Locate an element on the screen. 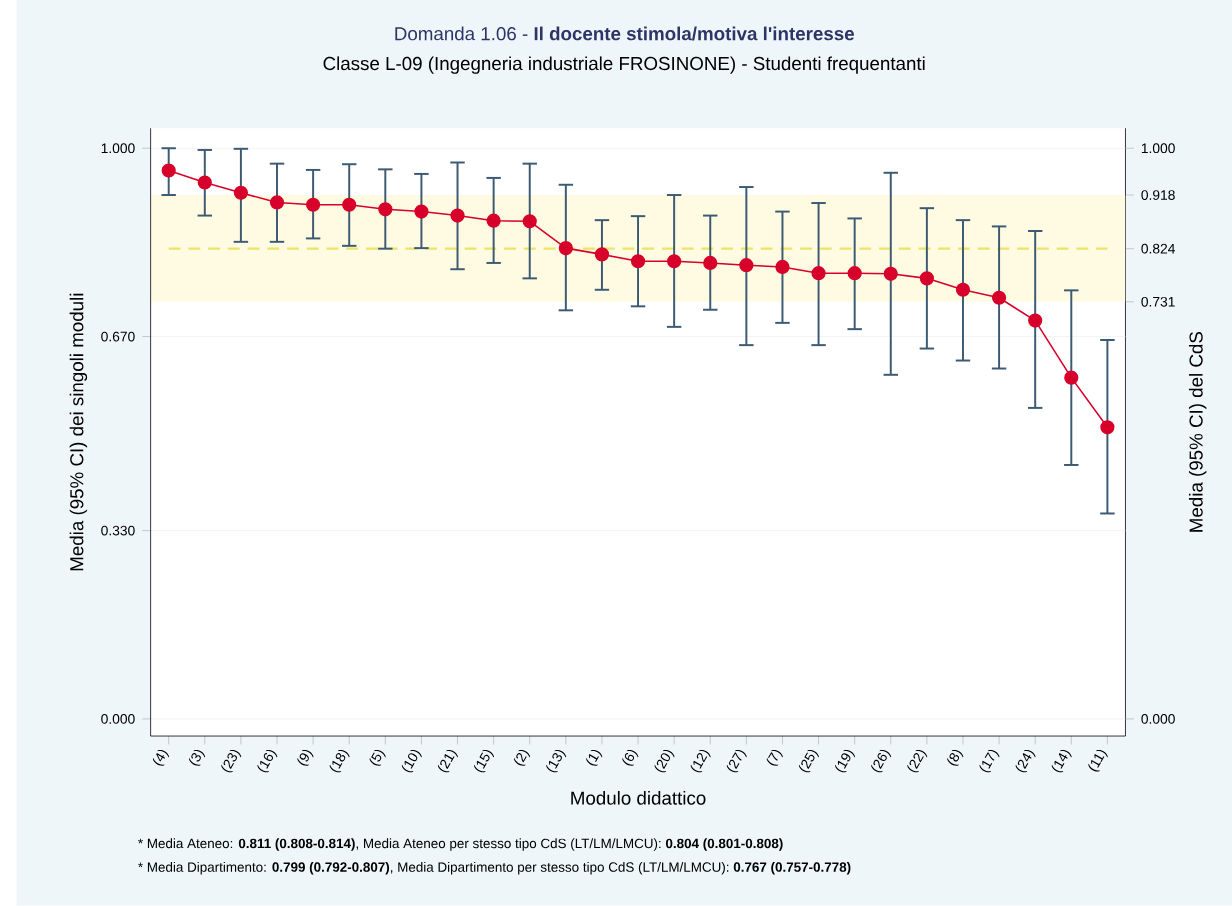 Image resolution: width=1232 pixels, height=906 pixels. chart-title: Domanda 1.06 - Il docente stimola/motiva l'interesse is located at coordinates (624, 33).